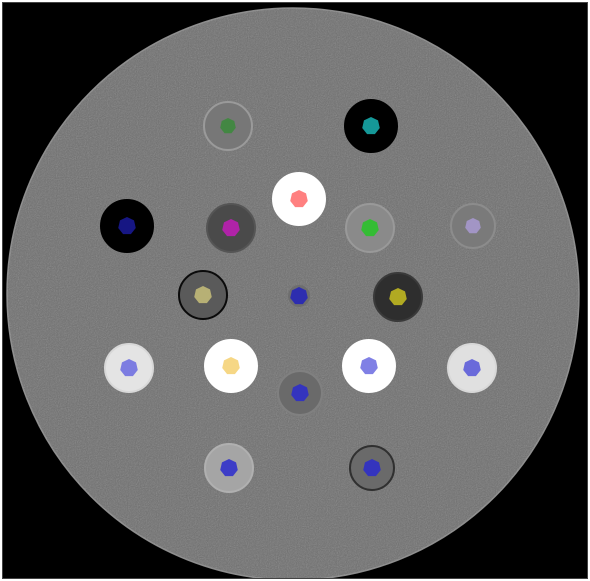  I want to click on insert-bottom-right, so click(372, 468).